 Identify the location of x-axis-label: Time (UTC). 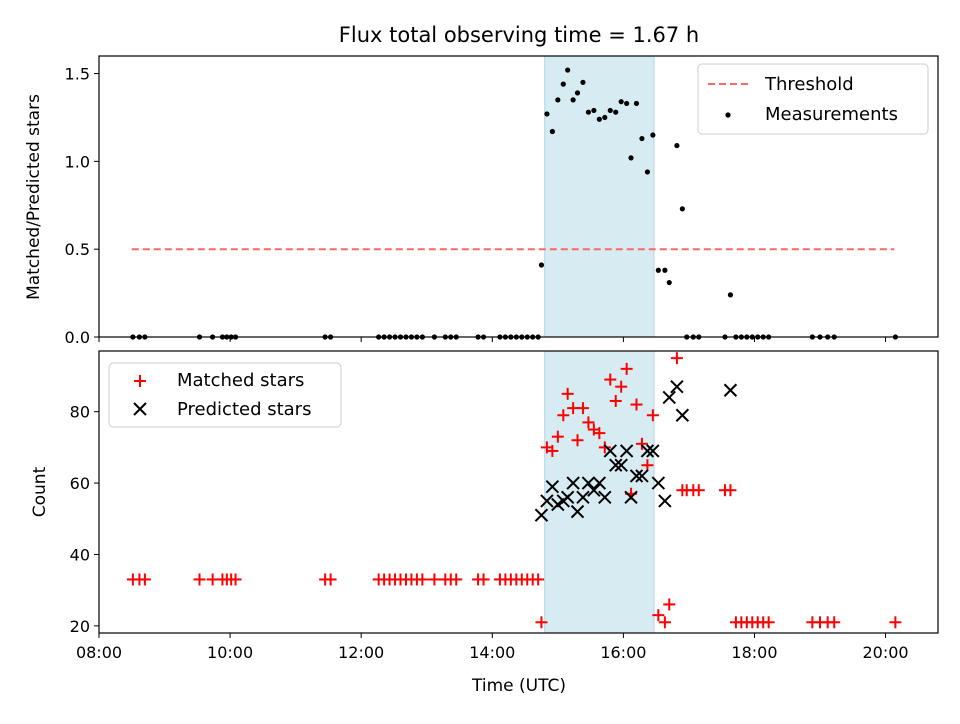
(518, 686).